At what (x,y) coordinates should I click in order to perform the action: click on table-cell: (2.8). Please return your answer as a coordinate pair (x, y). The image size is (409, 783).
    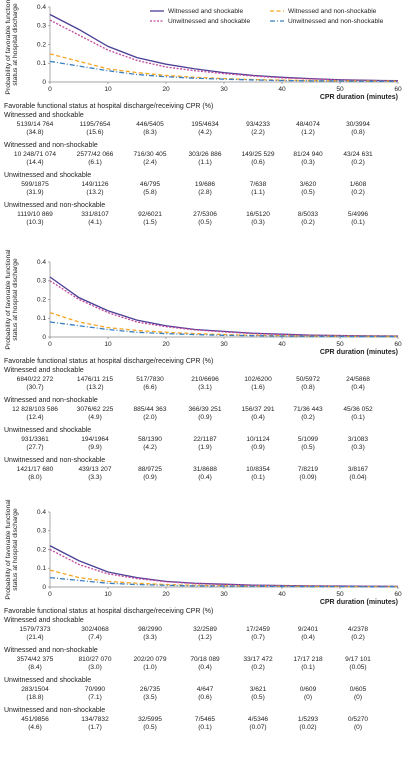
    Looking at the image, I should click on (205, 192).